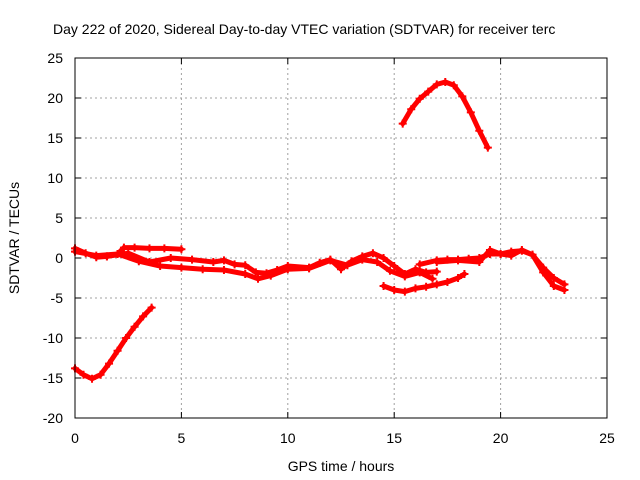  What do you see at coordinates (55, 138) in the screenshot?
I see `y-tick-label: 15` at bounding box center [55, 138].